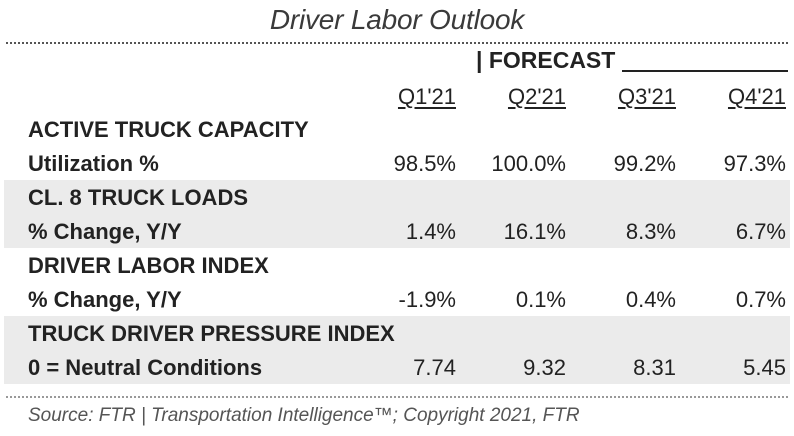 The width and height of the screenshot is (794, 436). What do you see at coordinates (424, 163) in the screenshot?
I see `cell-q1: 98.5%` at bounding box center [424, 163].